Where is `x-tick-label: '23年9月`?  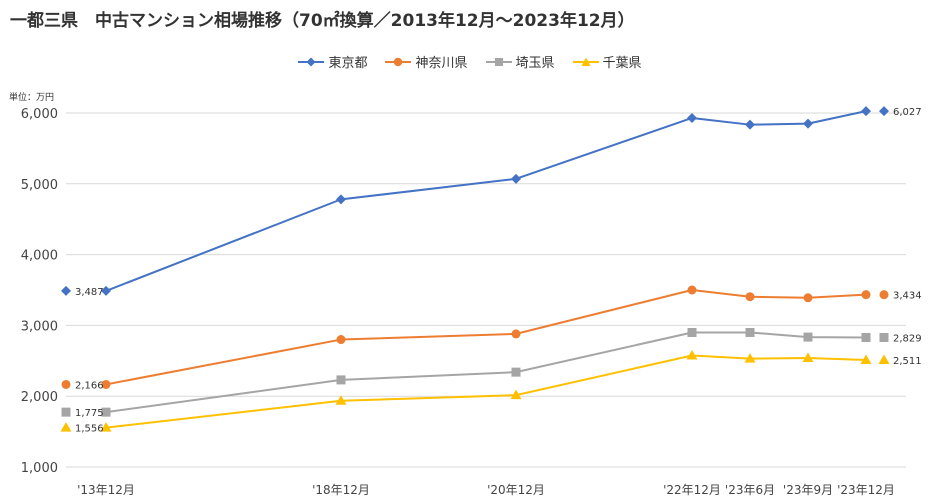 x-tick-label: '23年9月 is located at coordinates (808, 490).